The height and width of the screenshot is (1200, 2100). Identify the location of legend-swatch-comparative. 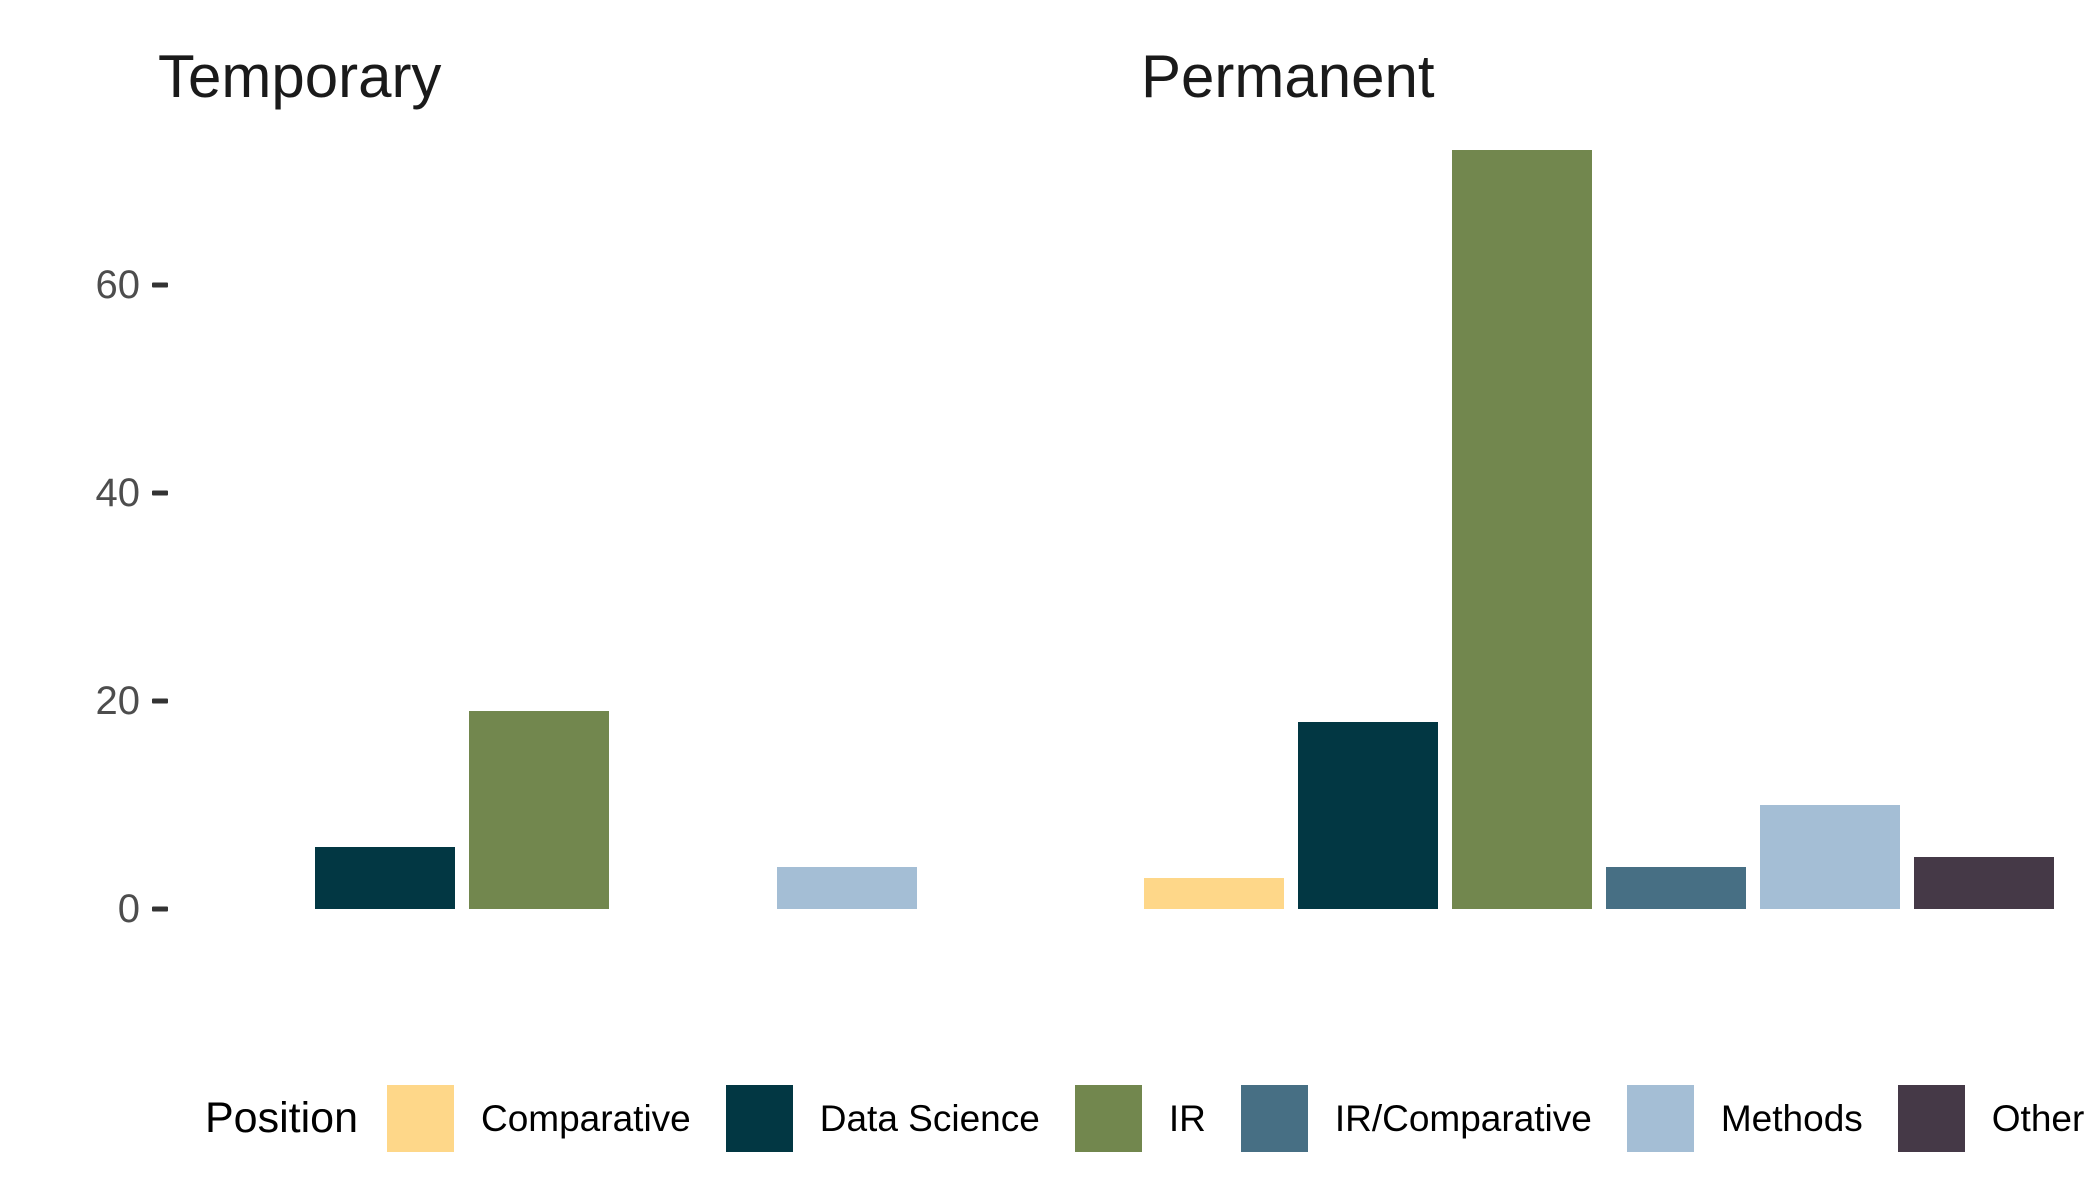
(420, 1118).